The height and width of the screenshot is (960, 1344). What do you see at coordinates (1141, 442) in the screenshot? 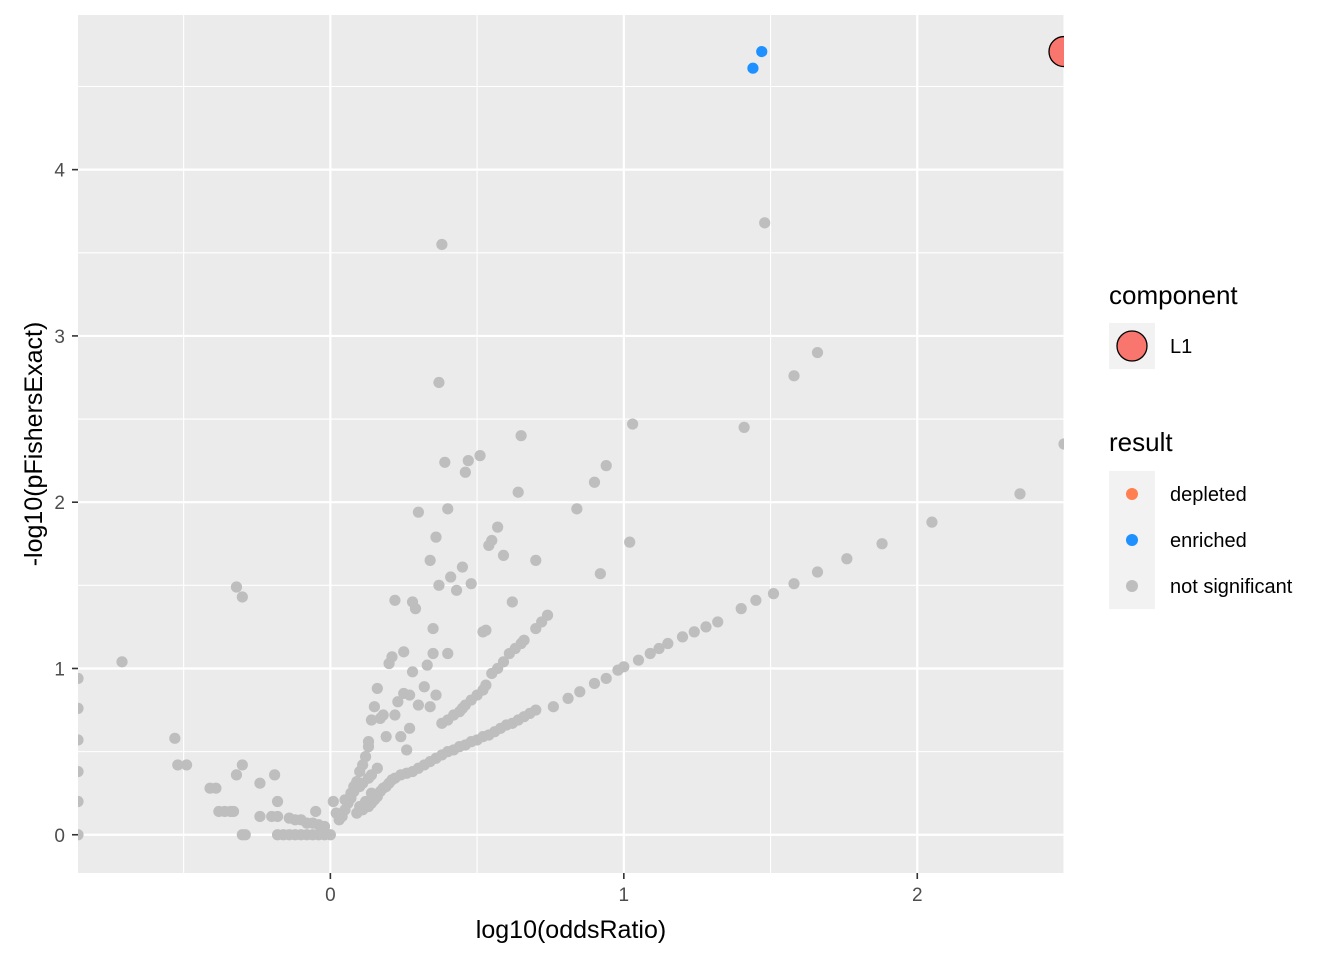
I see `legend-title-result: result` at bounding box center [1141, 442].